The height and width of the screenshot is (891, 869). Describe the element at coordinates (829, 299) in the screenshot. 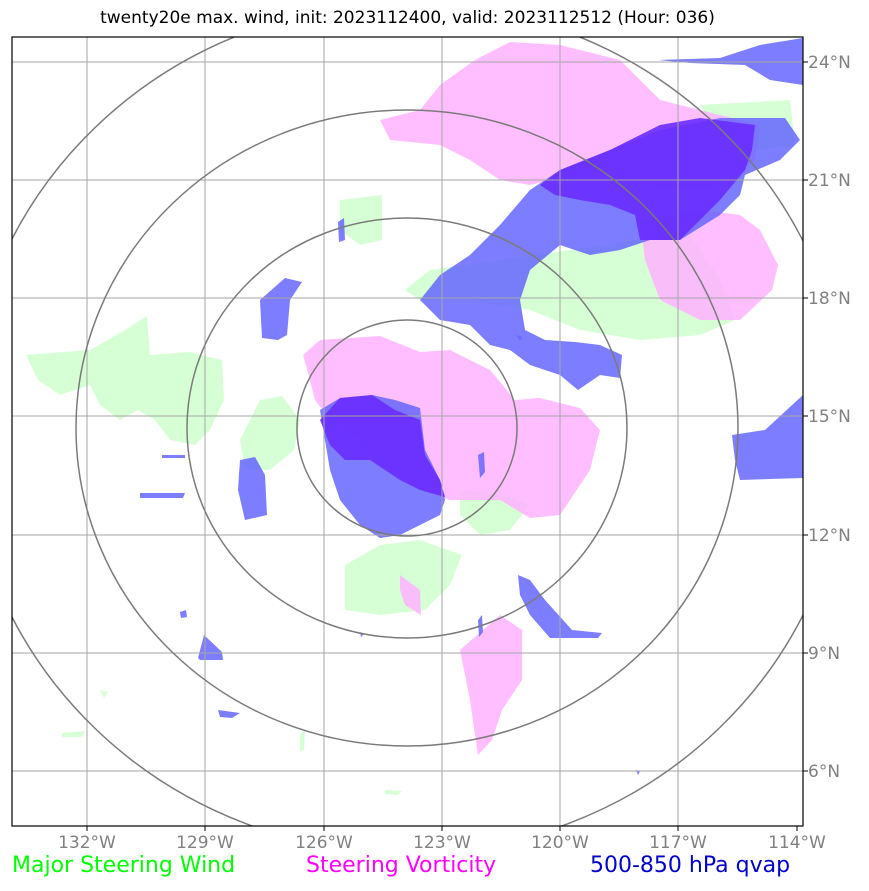

I see `lat-label-18n: 18°N` at that location.